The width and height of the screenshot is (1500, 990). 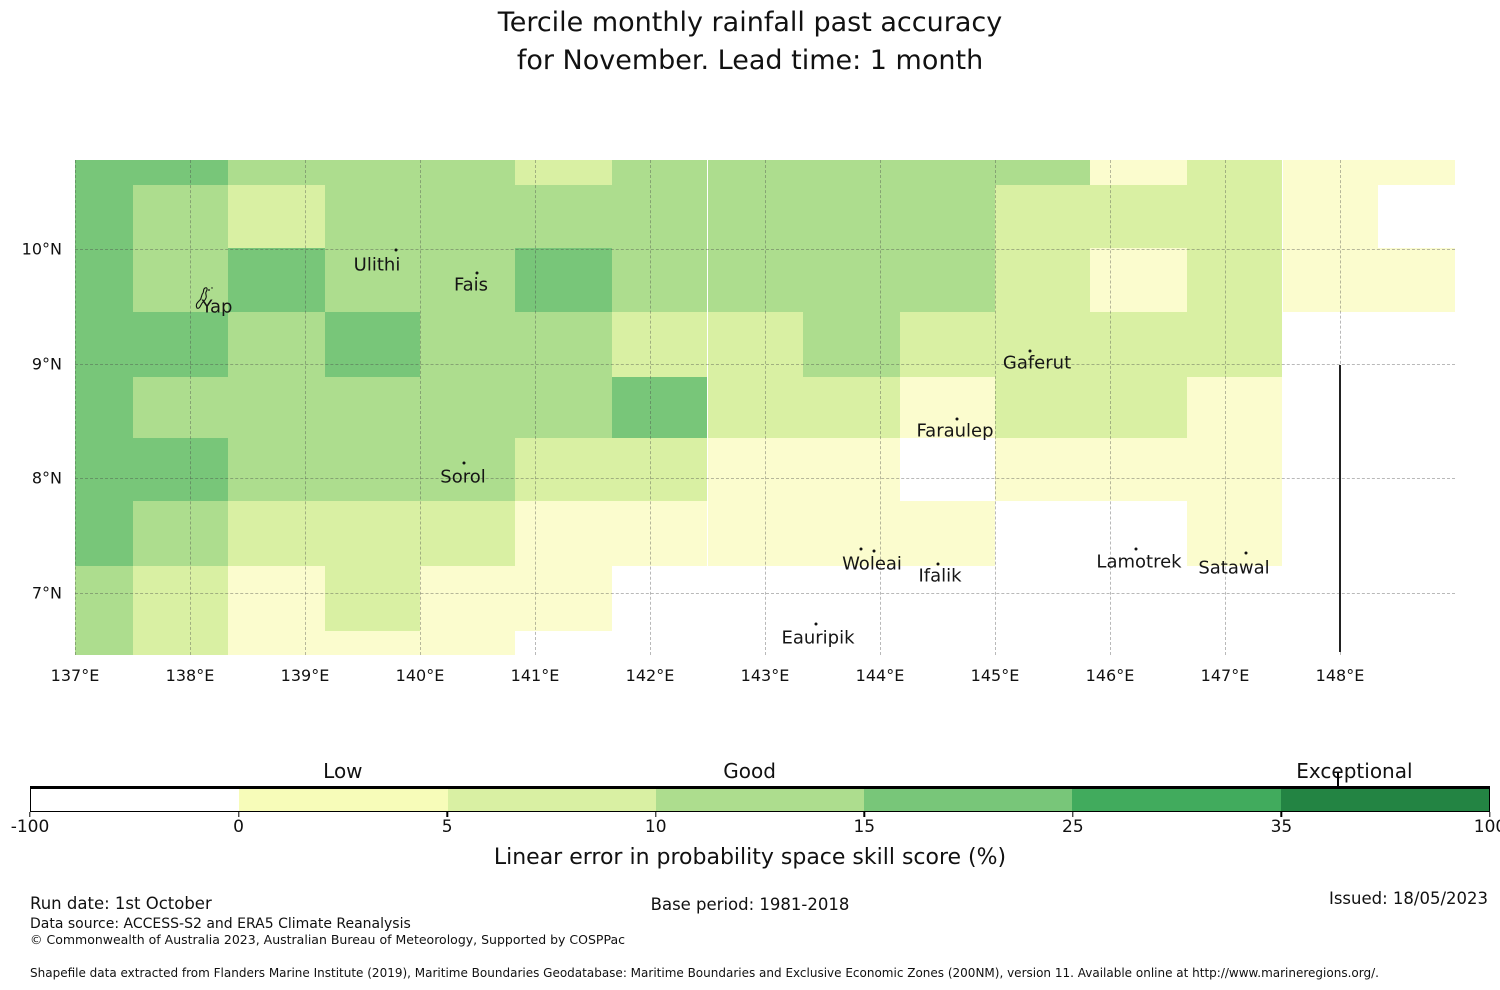 What do you see at coordinates (968, 800) in the screenshot?
I see `colorbar-segment` at bounding box center [968, 800].